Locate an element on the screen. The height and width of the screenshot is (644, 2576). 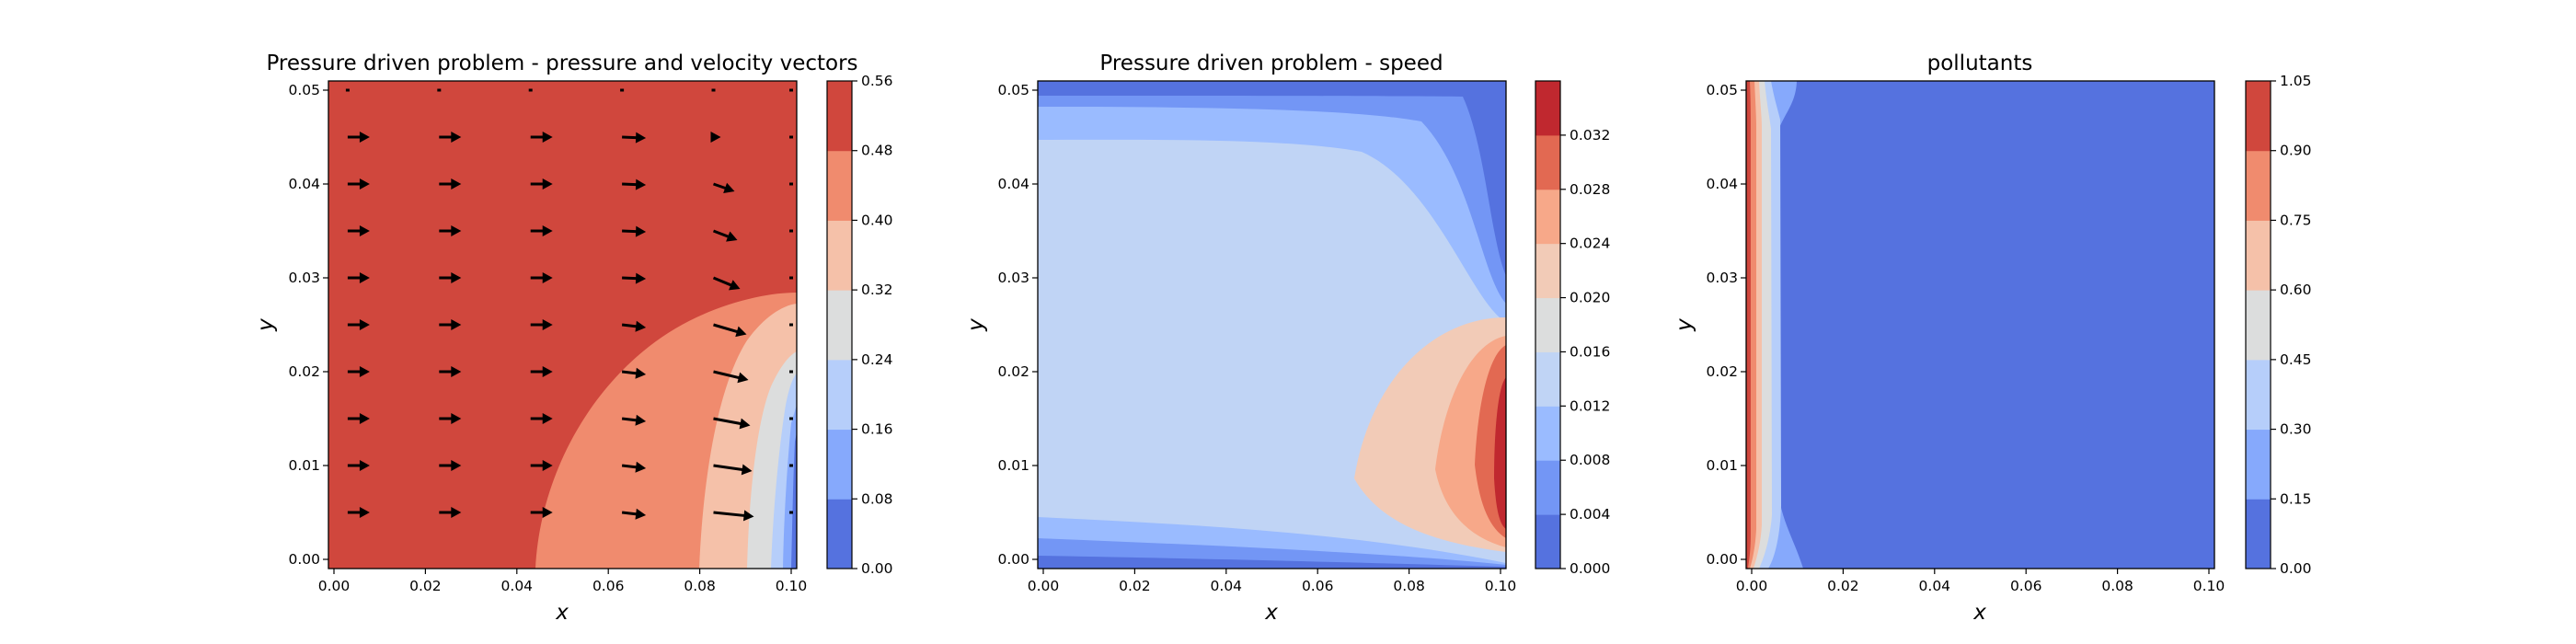
colorbar-tick-label: 0.016 is located at coordinates (1590, 351).